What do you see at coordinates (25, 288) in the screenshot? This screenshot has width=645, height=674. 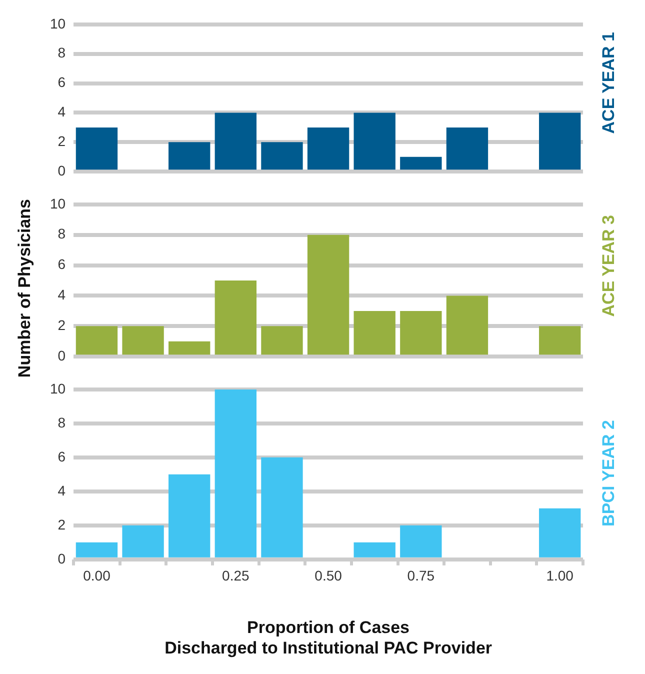 I see `y-axis-title: Number of Physicians` at bounding box center [25, 288].